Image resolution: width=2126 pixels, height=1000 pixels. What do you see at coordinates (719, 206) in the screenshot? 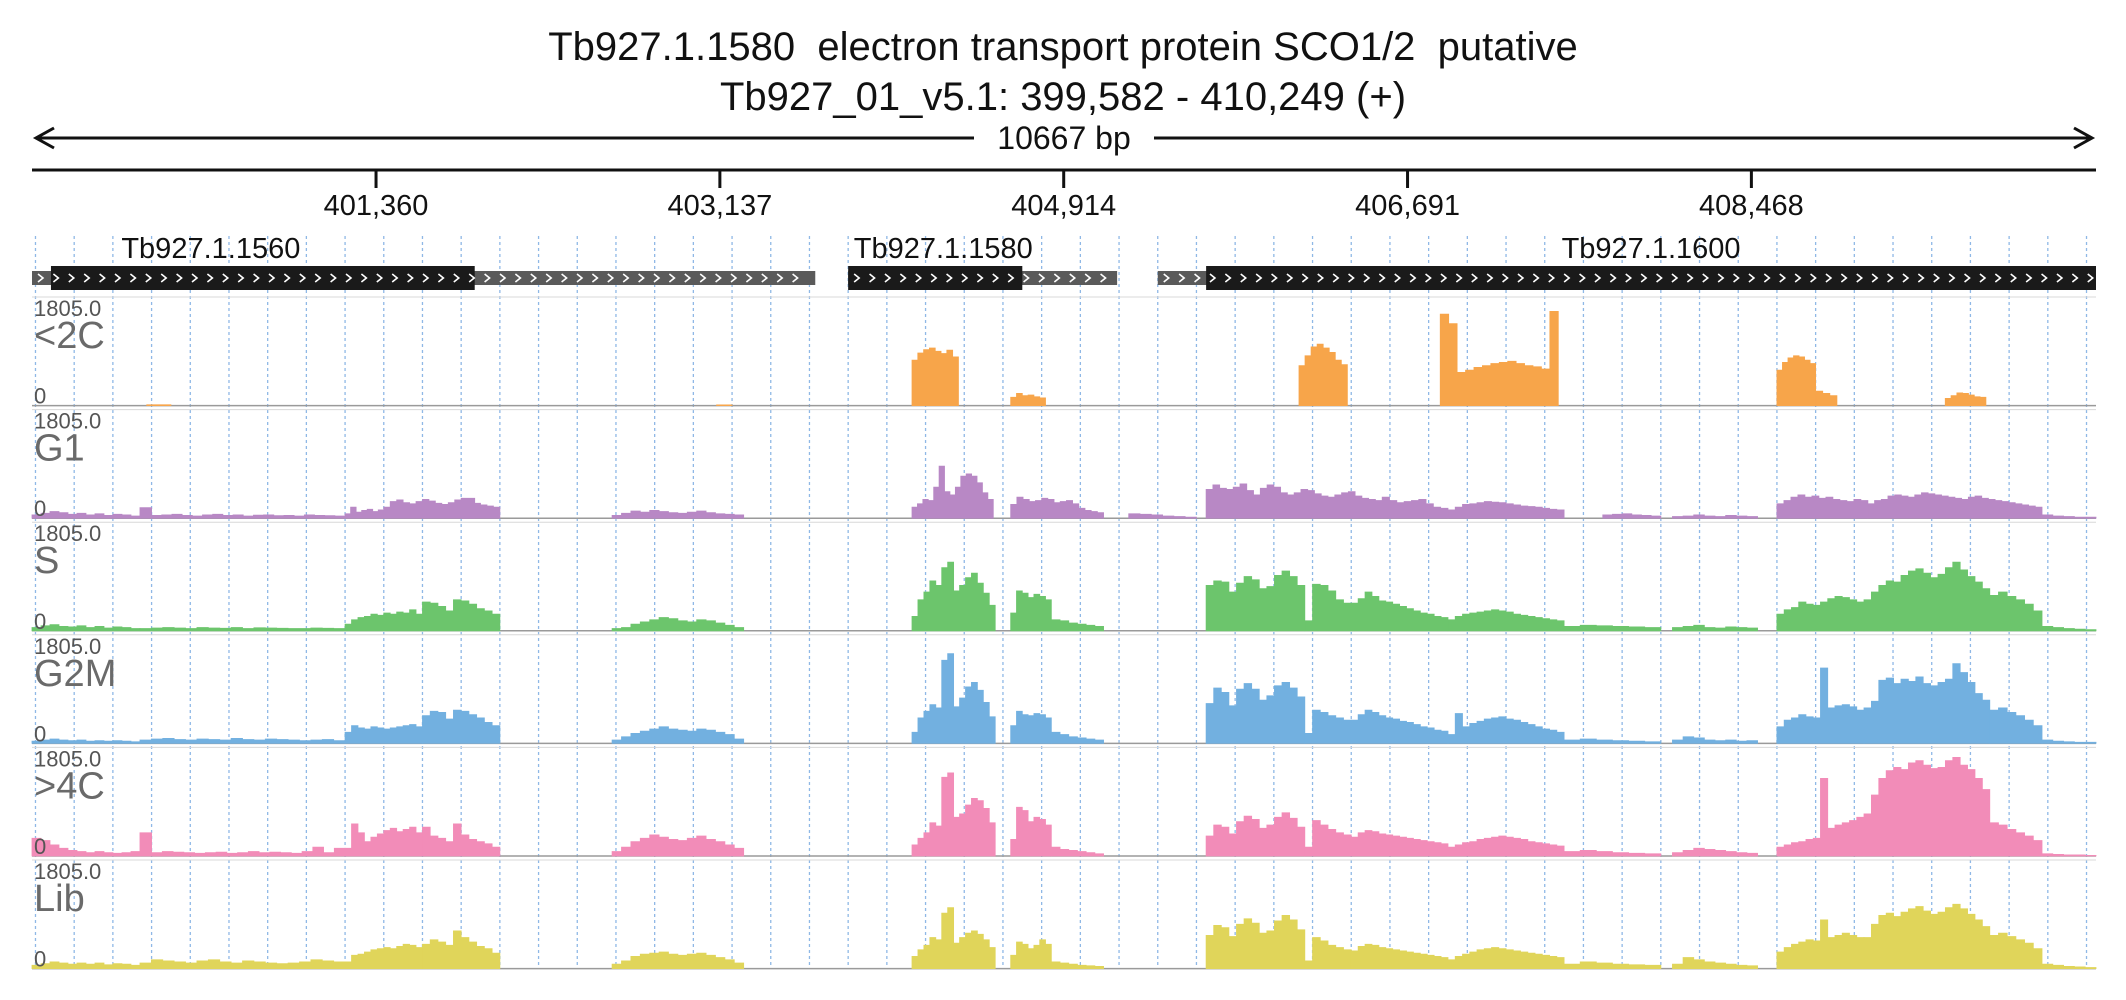
I see `axis-tick-label: 403,137` at bounding box center [719, 206].